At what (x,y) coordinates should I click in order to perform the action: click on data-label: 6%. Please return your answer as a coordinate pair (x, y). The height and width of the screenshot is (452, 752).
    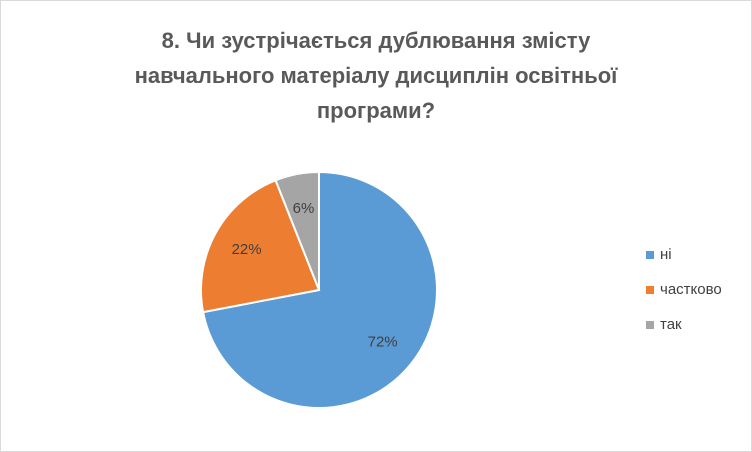
    Looking at the image, I should click on (304, 208).